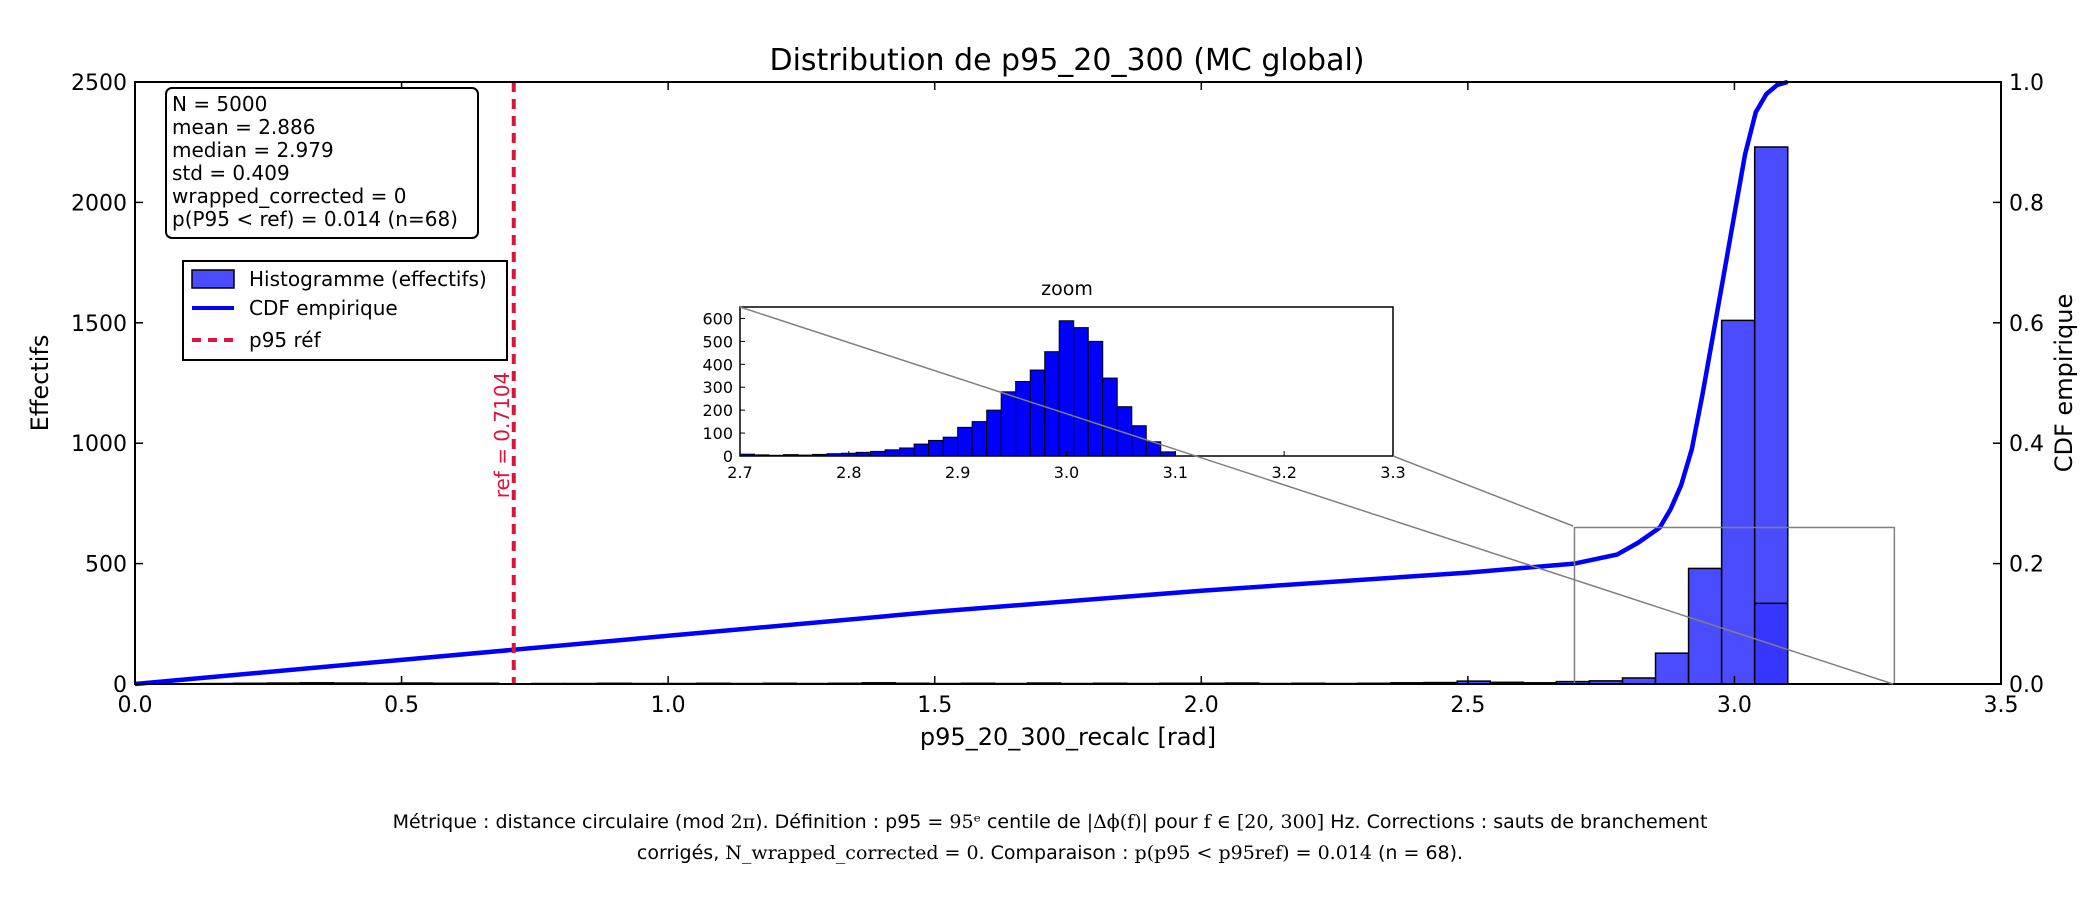 Image resolution: width=2100 pixels, height=900 pixels. I want to click on inset-x-tick-label: 2.9, so click(957, 472).